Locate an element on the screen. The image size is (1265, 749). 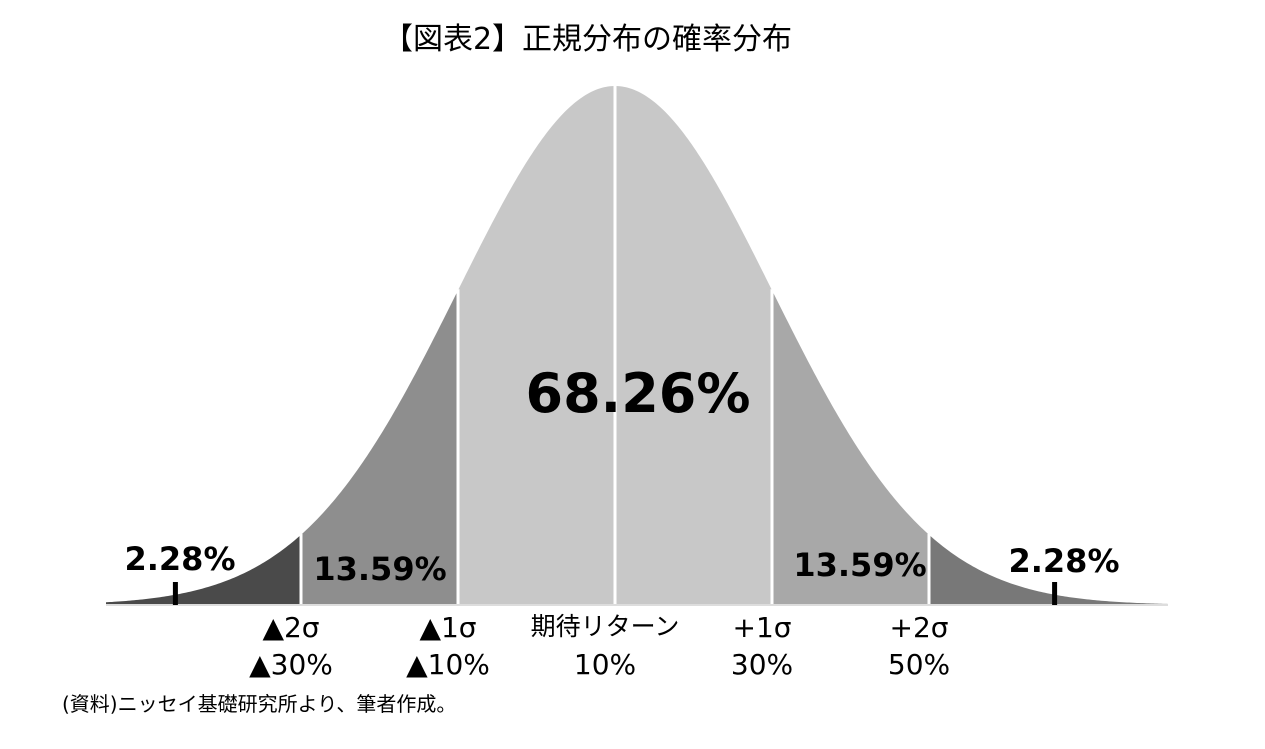
percent-label-left_tail: 2.28% is located at coordinates (179, 559).